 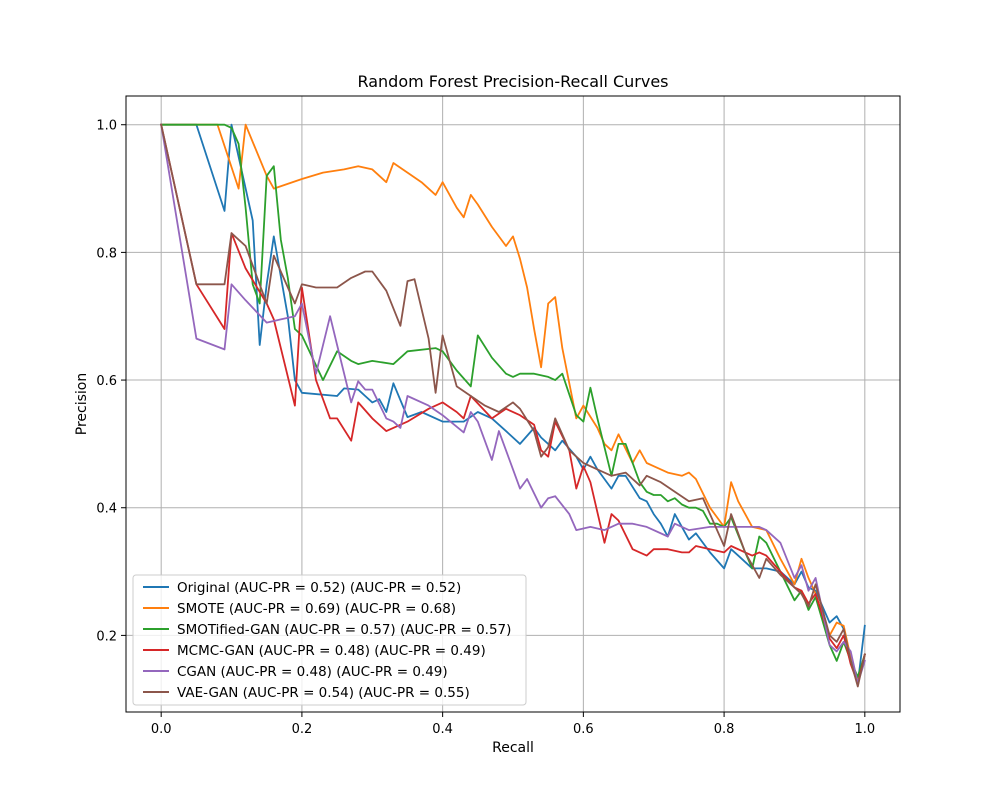 What do you see at coordinates (512, 81) in the screenshot?
I see `chart-title: Random Forest Precision-Recall Curves` at bounding box center [512, 81].